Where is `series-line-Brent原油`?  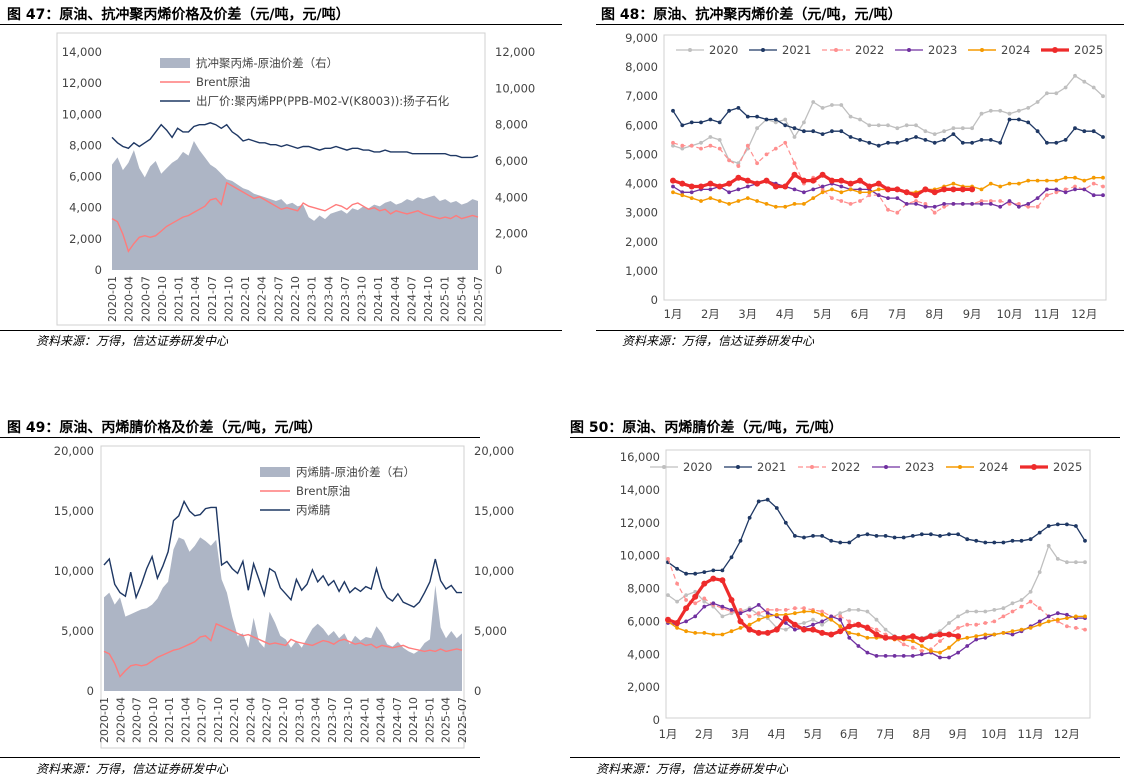
series-line-Brent原油 is located at coordinates (295, 217).